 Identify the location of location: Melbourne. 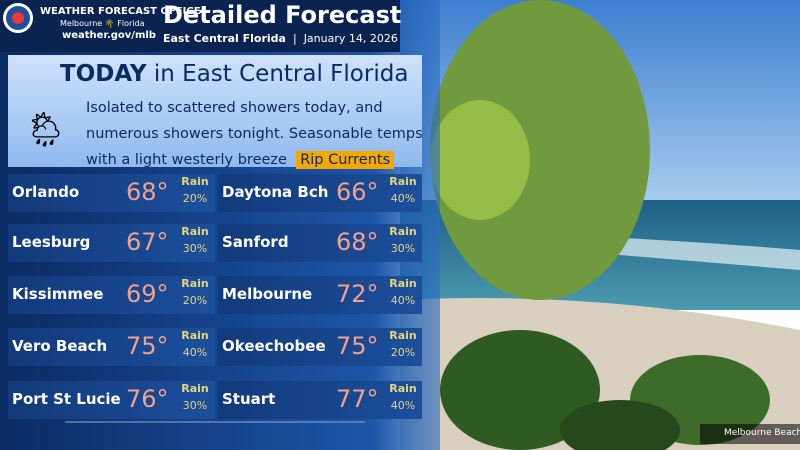
(81, 23).